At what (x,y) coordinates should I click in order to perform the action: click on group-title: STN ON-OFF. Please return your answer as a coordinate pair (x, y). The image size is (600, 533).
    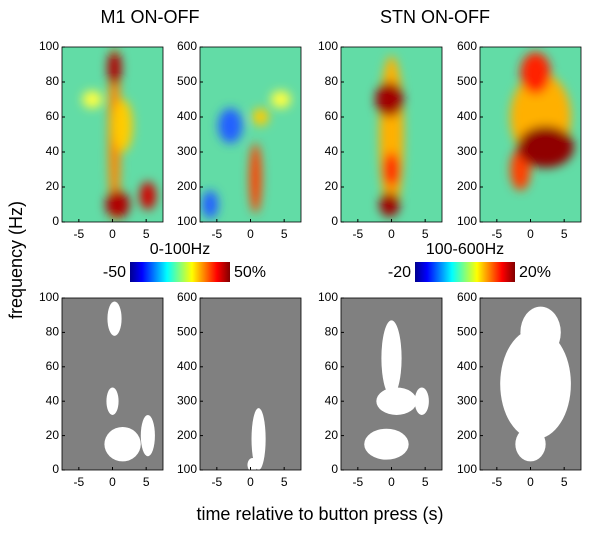
    Looking at the image, I should click on (435, 17).